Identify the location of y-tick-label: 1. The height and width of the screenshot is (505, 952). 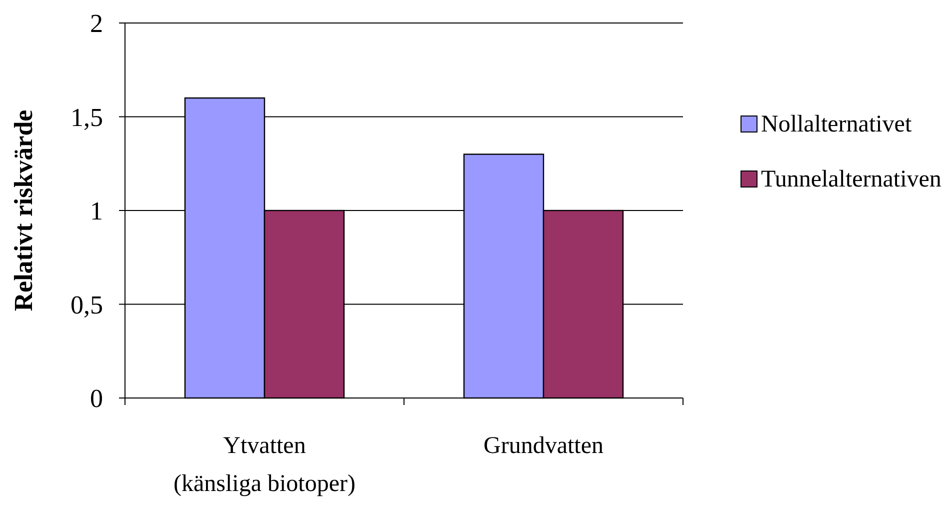
(96, 211).